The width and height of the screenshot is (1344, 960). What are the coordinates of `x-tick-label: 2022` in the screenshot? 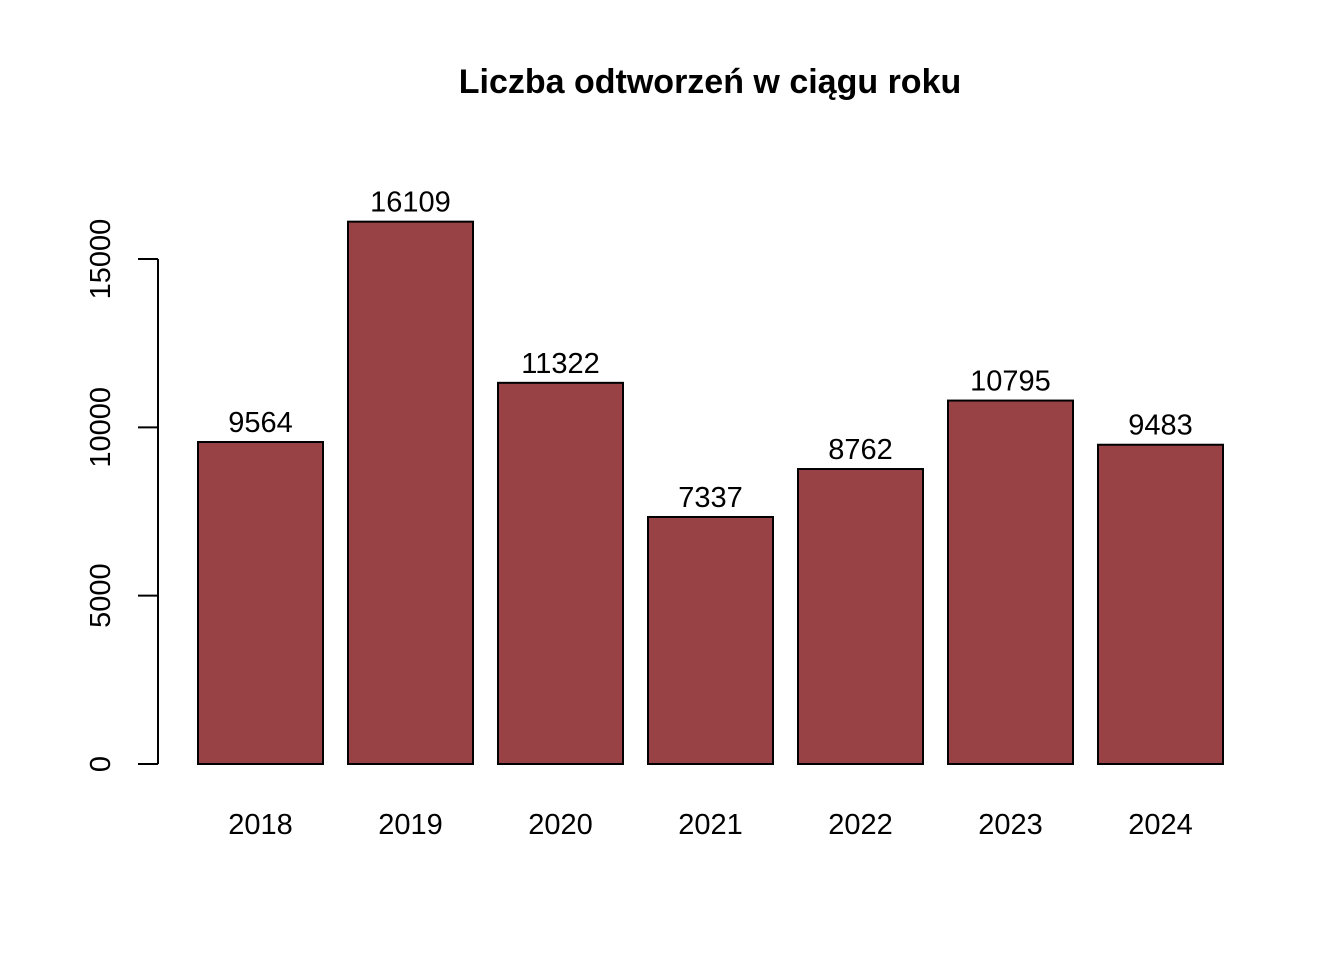 It's located at (860, 825).